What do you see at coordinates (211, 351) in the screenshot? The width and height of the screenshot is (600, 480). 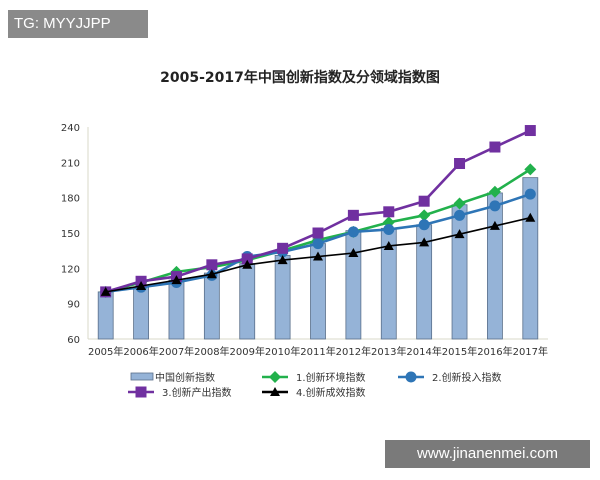 I see `x-tick-label: 2008年` at bounding box center [211, 351].